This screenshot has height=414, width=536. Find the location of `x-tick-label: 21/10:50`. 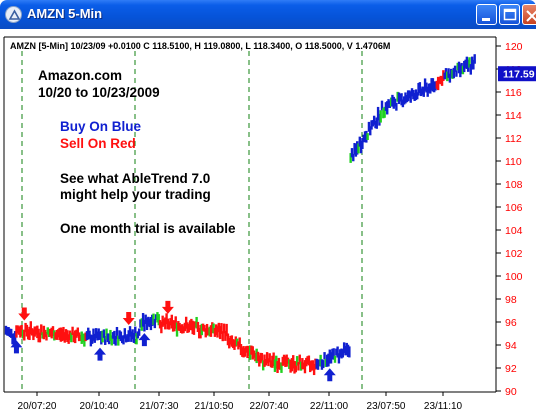

x-tick-label: 21/10:50 is located at coordinates (214, 406).